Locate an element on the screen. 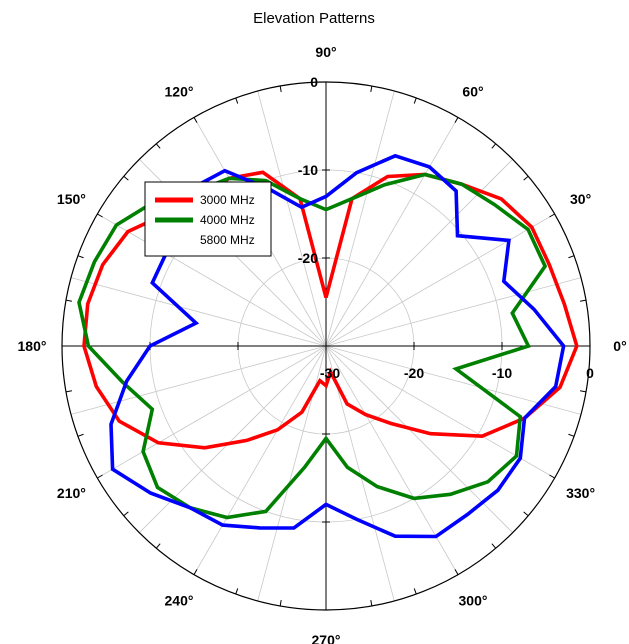  angle-tick-label: 210° is located at coordinates (71, 493).